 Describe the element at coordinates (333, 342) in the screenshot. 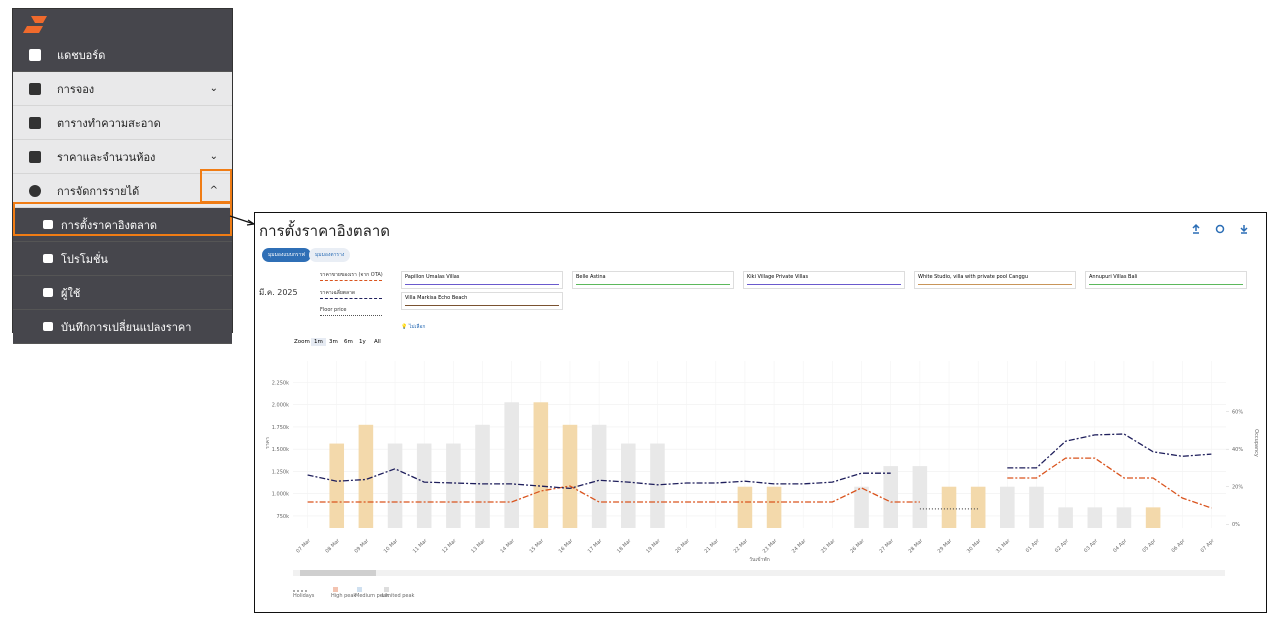

I see `zoom-button: 3m` at that location.